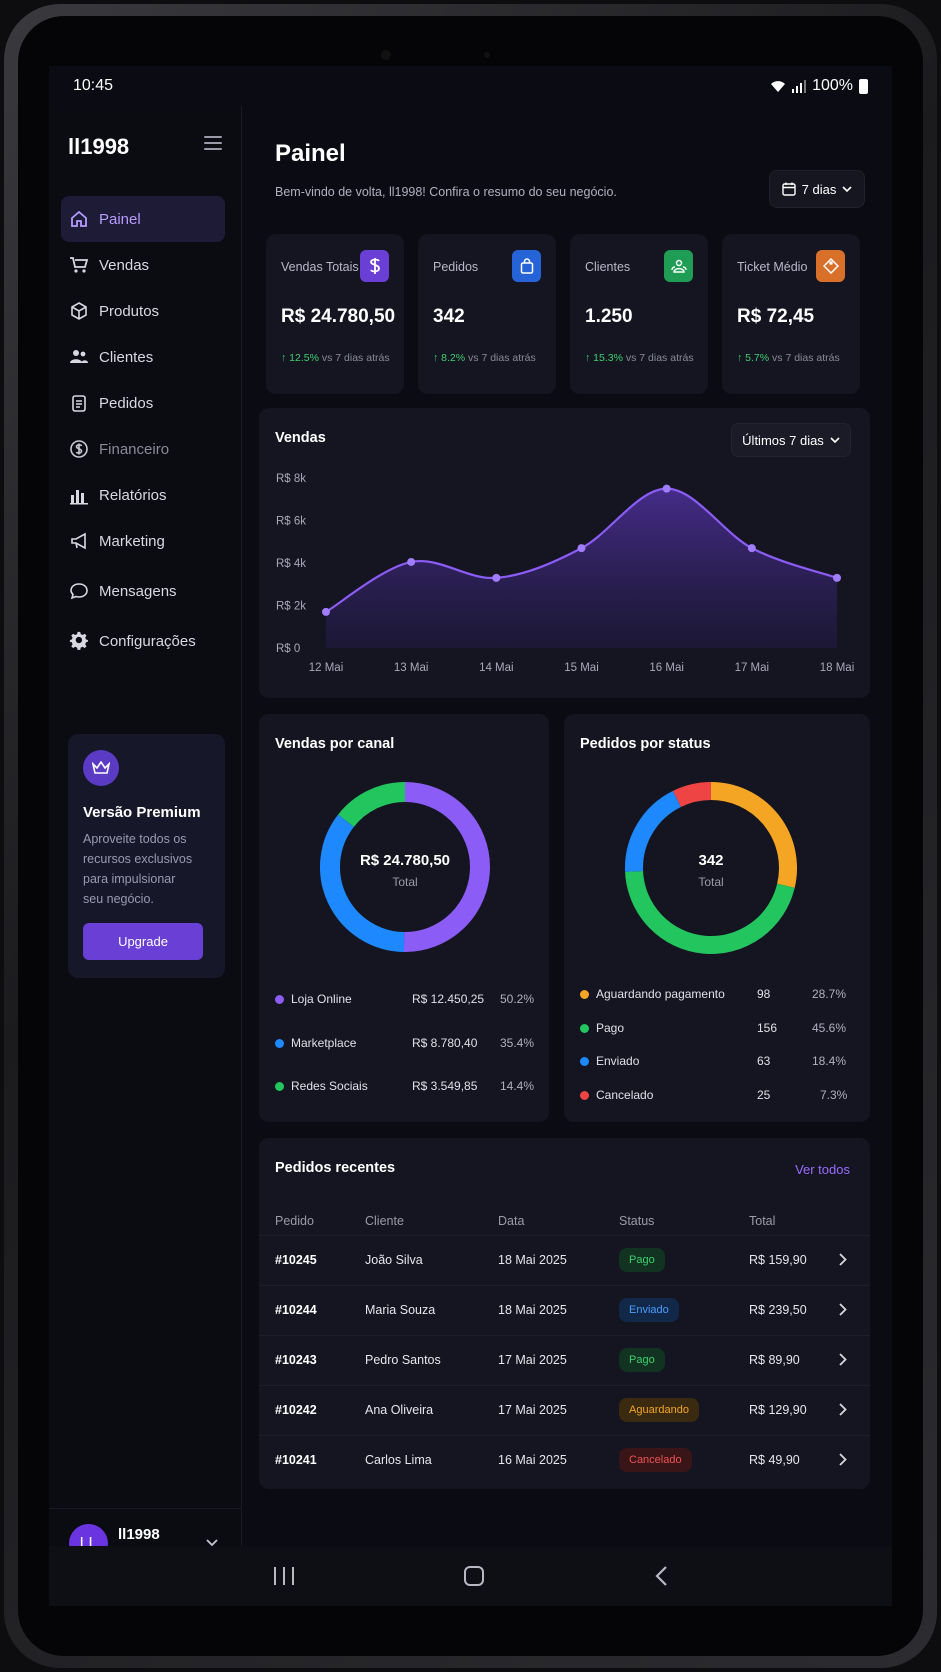 Image resolution: width=941 pixels, height=1672 pixels. What do you see at coordinates (374, 266) in the screenshot?
I see `dollar-icon` at bounding box center [374, 266].